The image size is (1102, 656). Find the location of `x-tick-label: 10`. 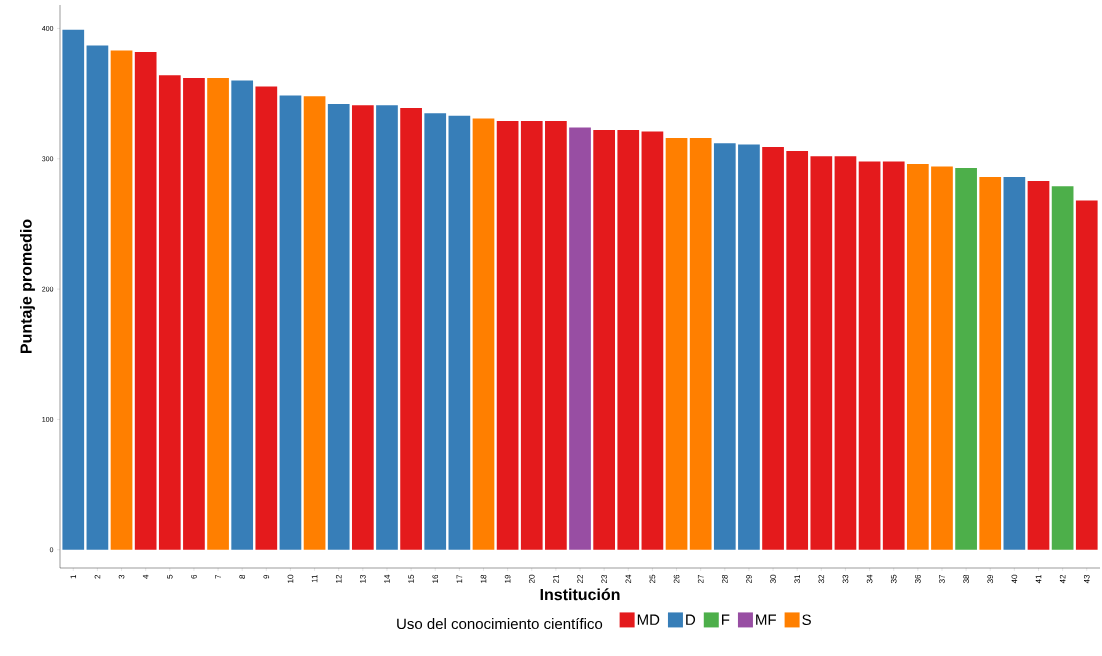

x-tick-label: 10 is located at coordinates (290, 578).